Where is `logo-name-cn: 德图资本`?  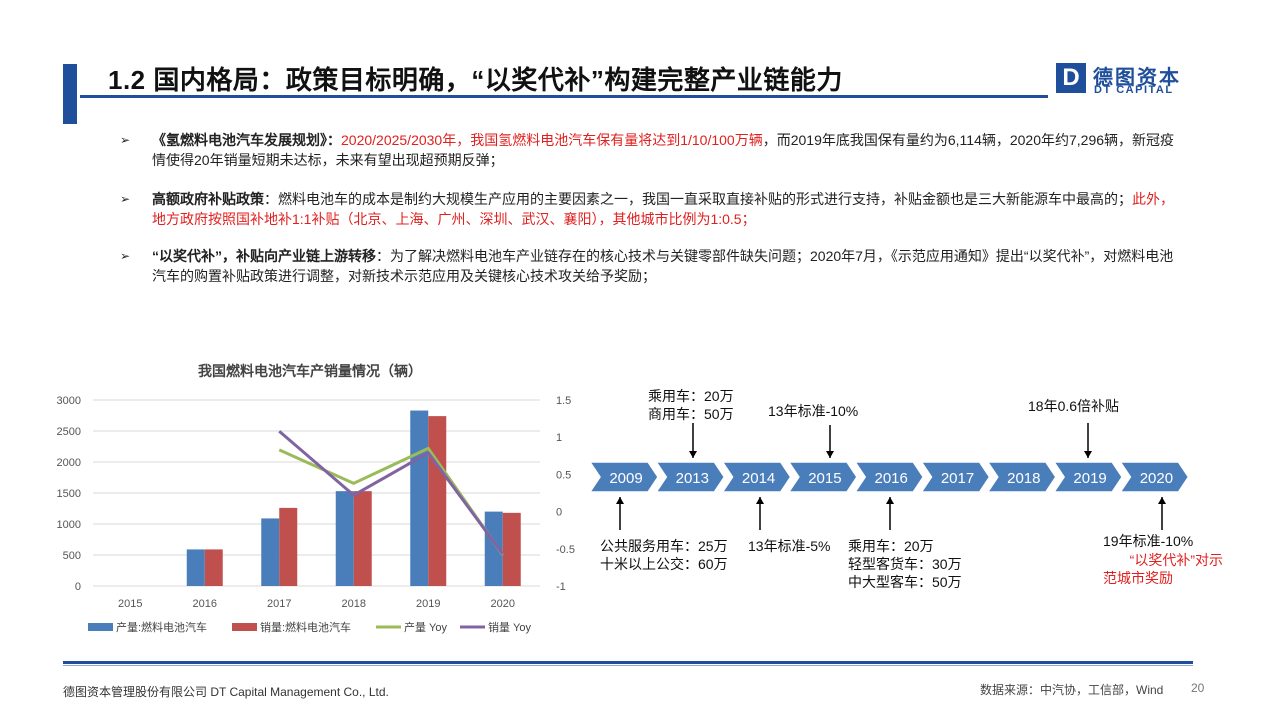
logo-name-cn: 德图资本 is located at coordinates (1137, 78).